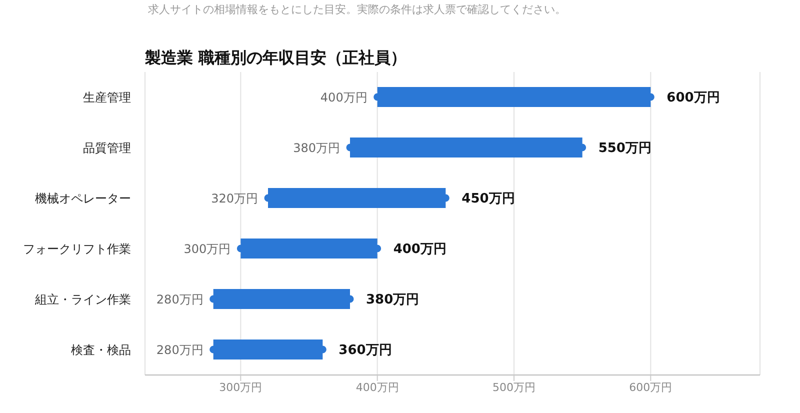 This screenshot has width=800, height=413. What do you see at coordinates (650, 387) in the screenshot?
I see `x-tick-label: 600万円` at bounding box center [650, 387].